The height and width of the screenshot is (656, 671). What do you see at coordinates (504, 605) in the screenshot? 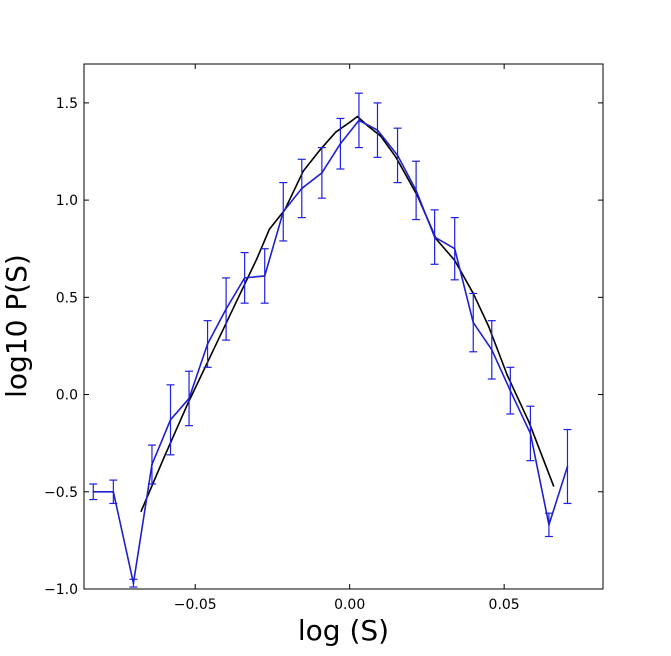
I see `x-tick-label: 0.05` at bounding box center [504, 605].